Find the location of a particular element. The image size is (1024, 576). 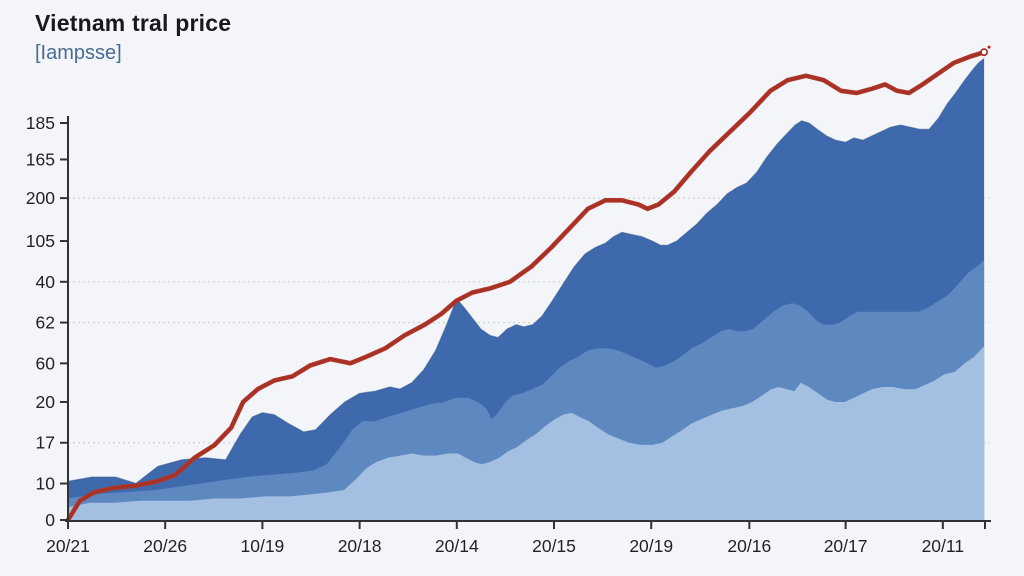

x-tick-label: 10/19 is located at coordinates (263, 546).